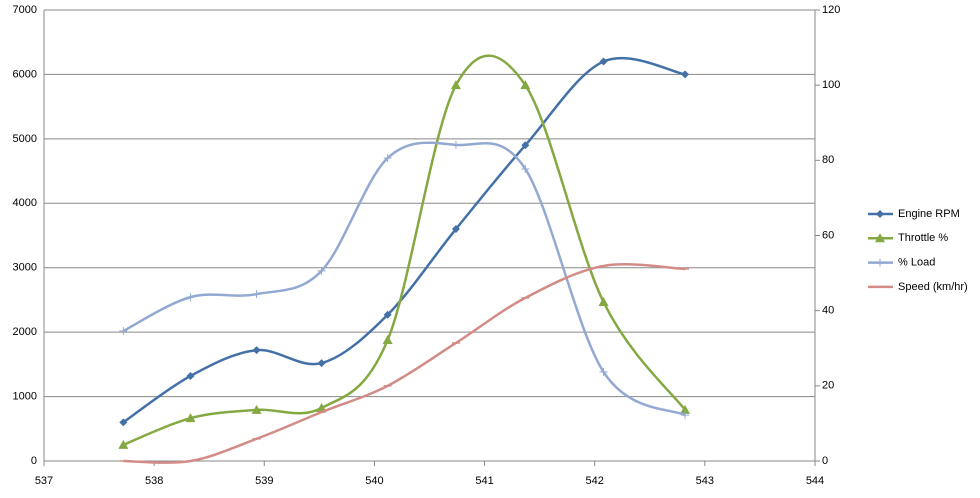 The image size is (980, 498). Describe the element at coordinates (25, 74) in the screenshot. I see `y-tick-label: 6000` at that location.